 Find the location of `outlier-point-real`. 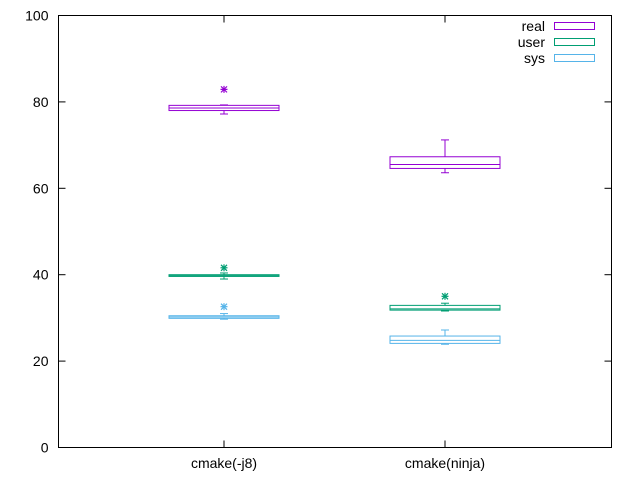

outlier-point-real is located at coordinates (224, 89).